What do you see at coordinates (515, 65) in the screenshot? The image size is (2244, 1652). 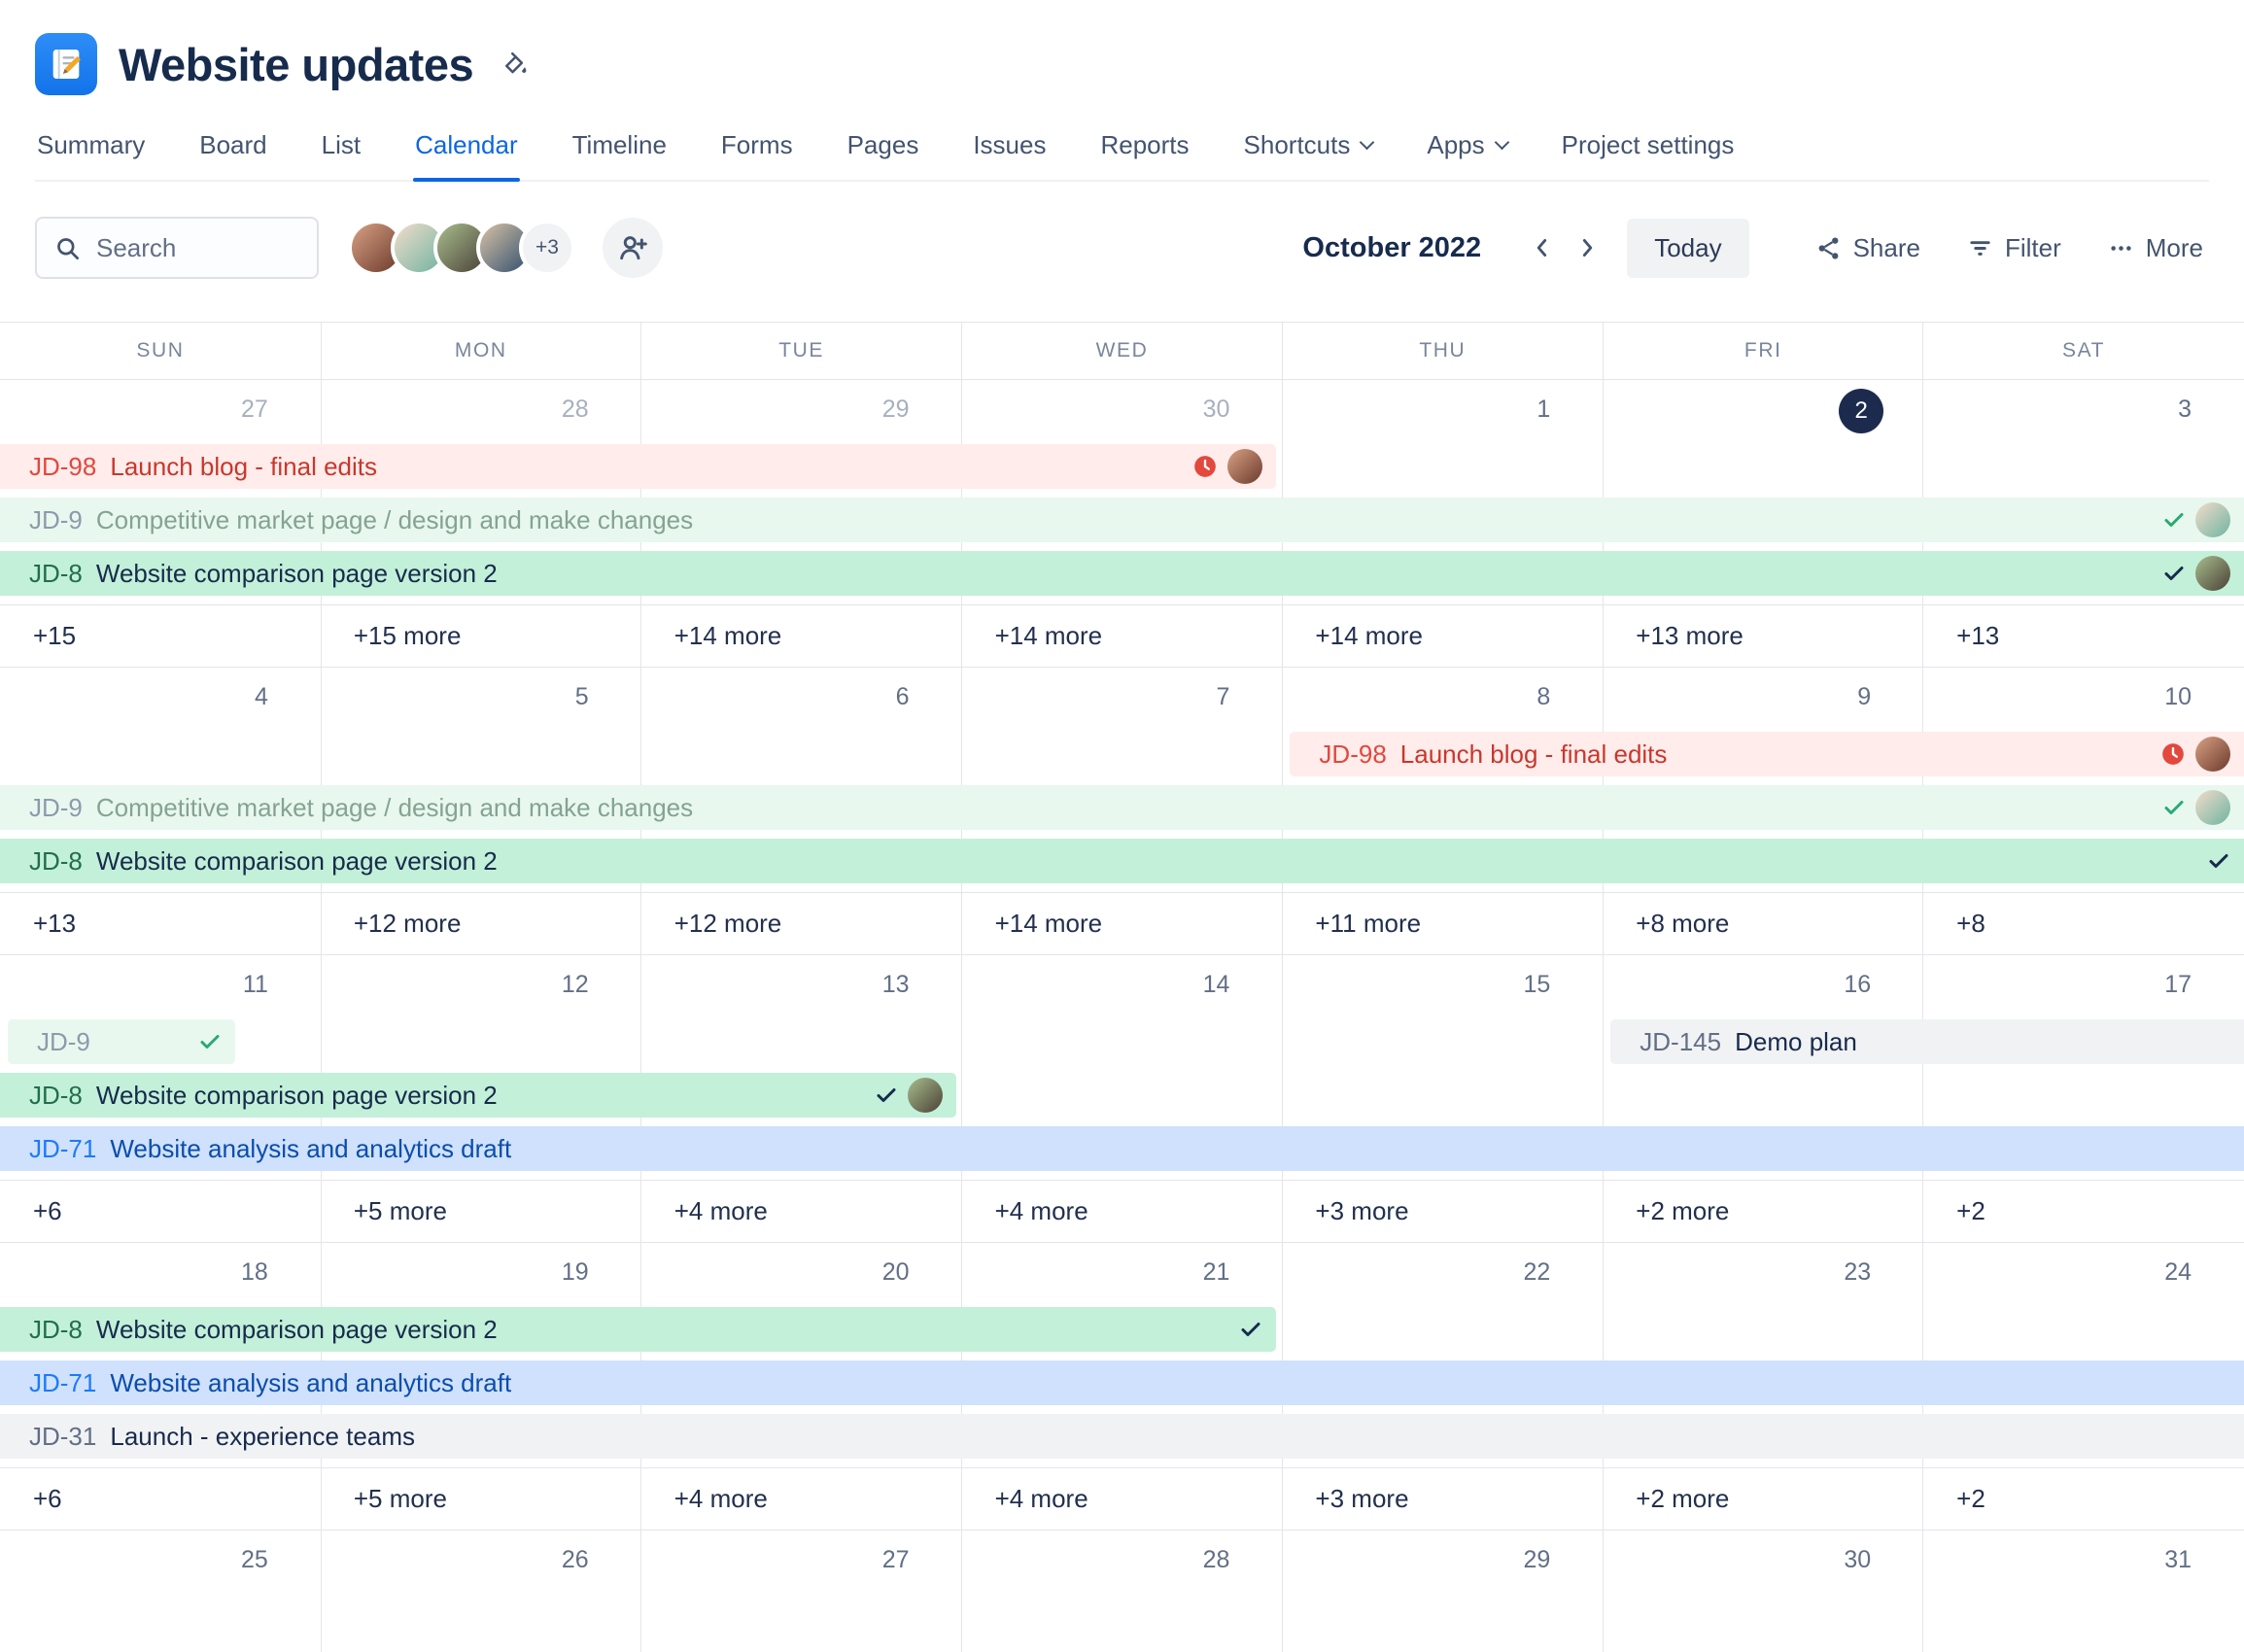 I see `paint-icon` at bounding box center [515, 65].